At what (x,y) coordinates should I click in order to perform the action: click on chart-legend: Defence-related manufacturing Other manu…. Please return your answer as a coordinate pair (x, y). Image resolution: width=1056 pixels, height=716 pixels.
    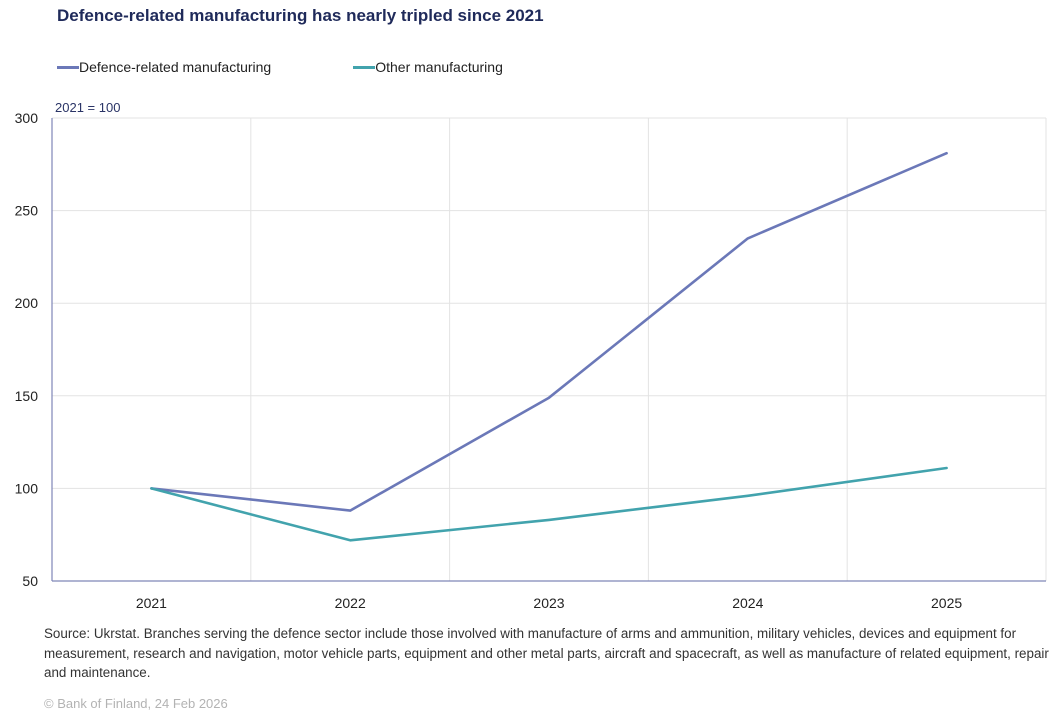
    Looking at the image, I should click on (321, 67).